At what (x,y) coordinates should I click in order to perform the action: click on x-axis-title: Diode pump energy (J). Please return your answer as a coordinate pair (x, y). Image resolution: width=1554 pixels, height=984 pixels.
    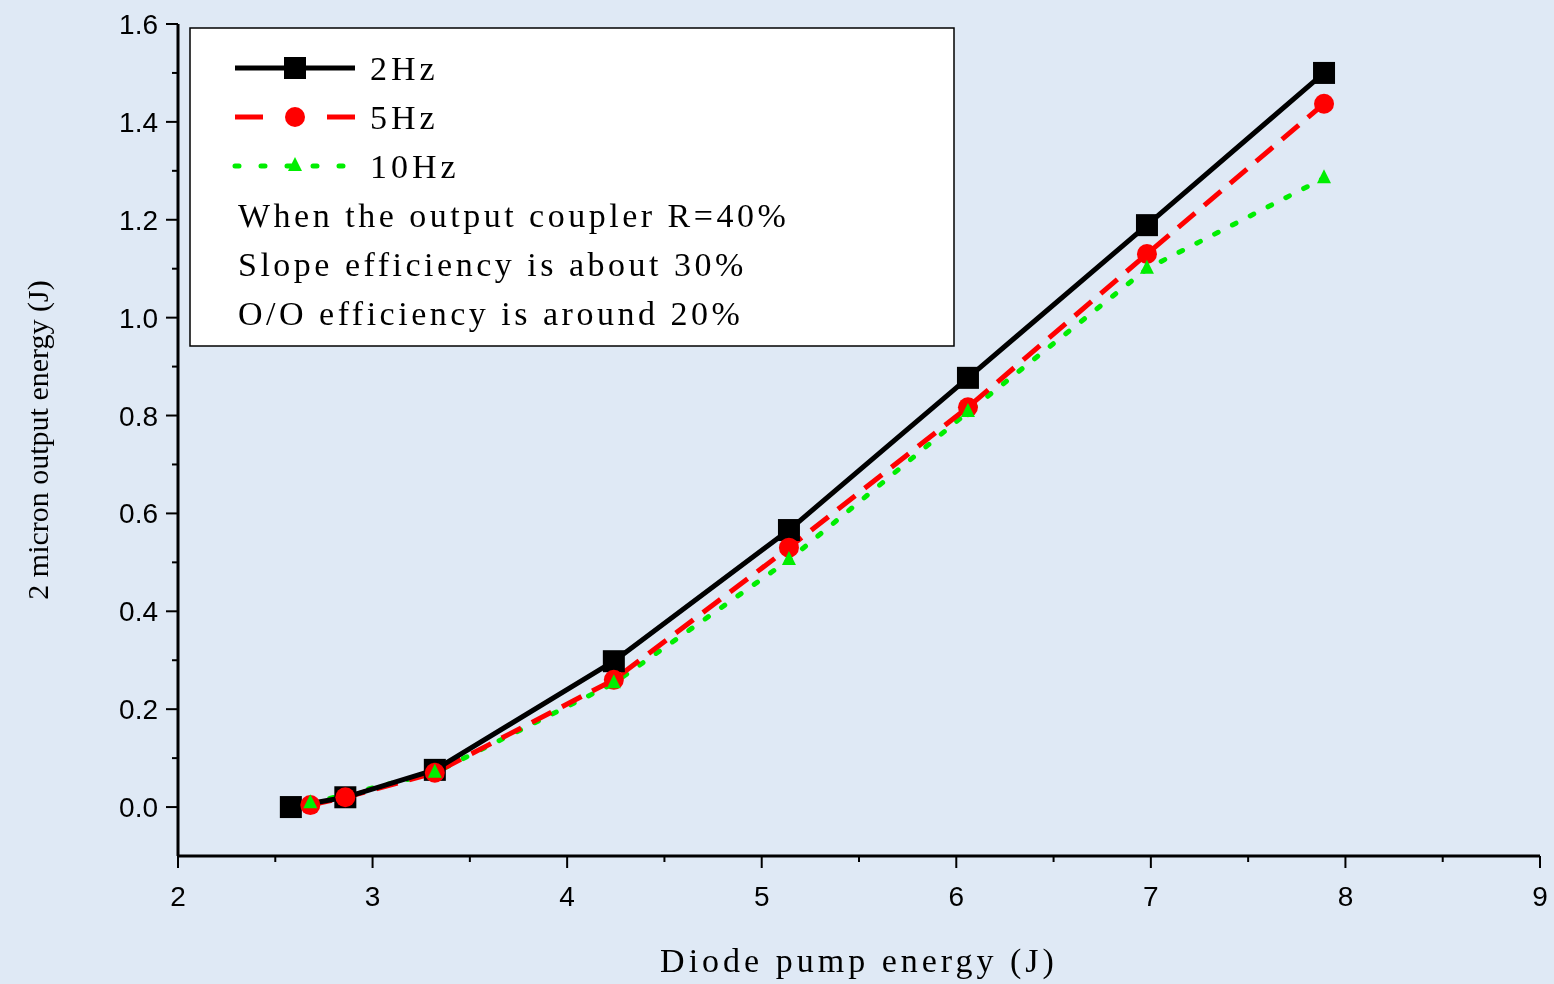
    Looking at the image, I should click on (859, 961).